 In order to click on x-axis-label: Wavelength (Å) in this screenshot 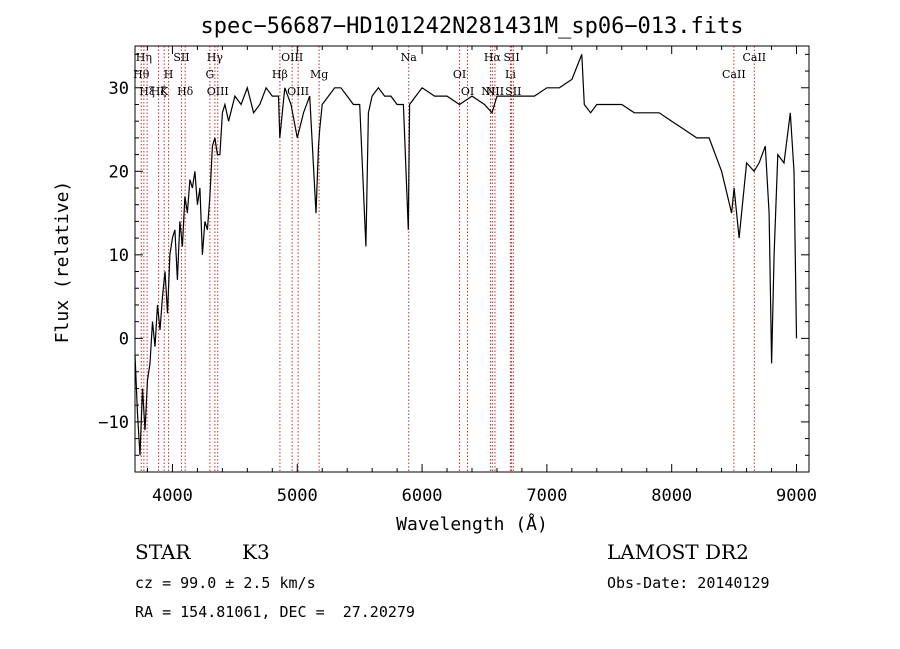, I will do `click(472, 524)`.